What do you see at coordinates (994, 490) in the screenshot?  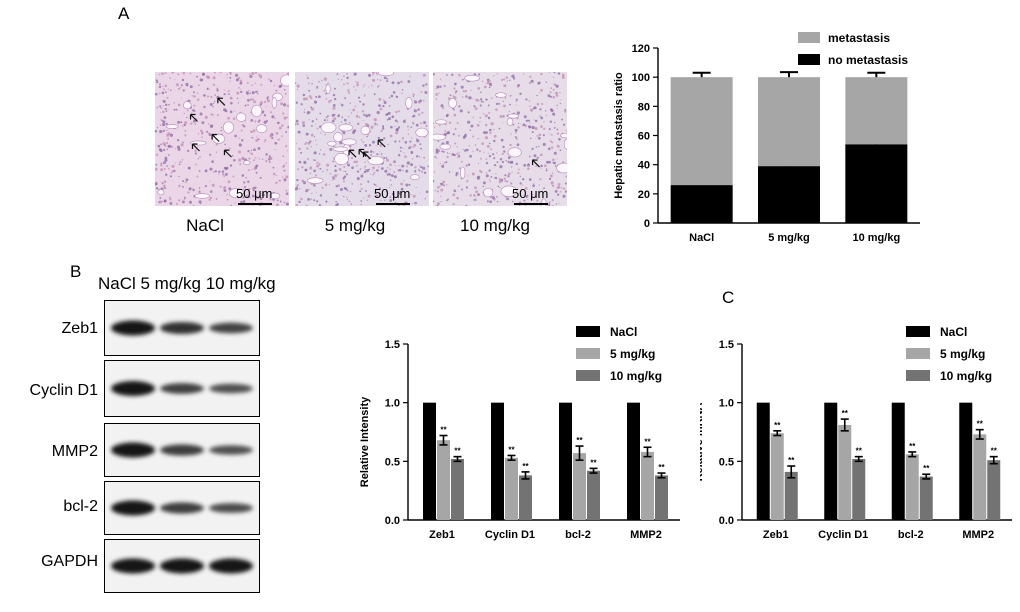 I see `bar-10-mg-kg-mmp2` at bounding box center [994, 490].